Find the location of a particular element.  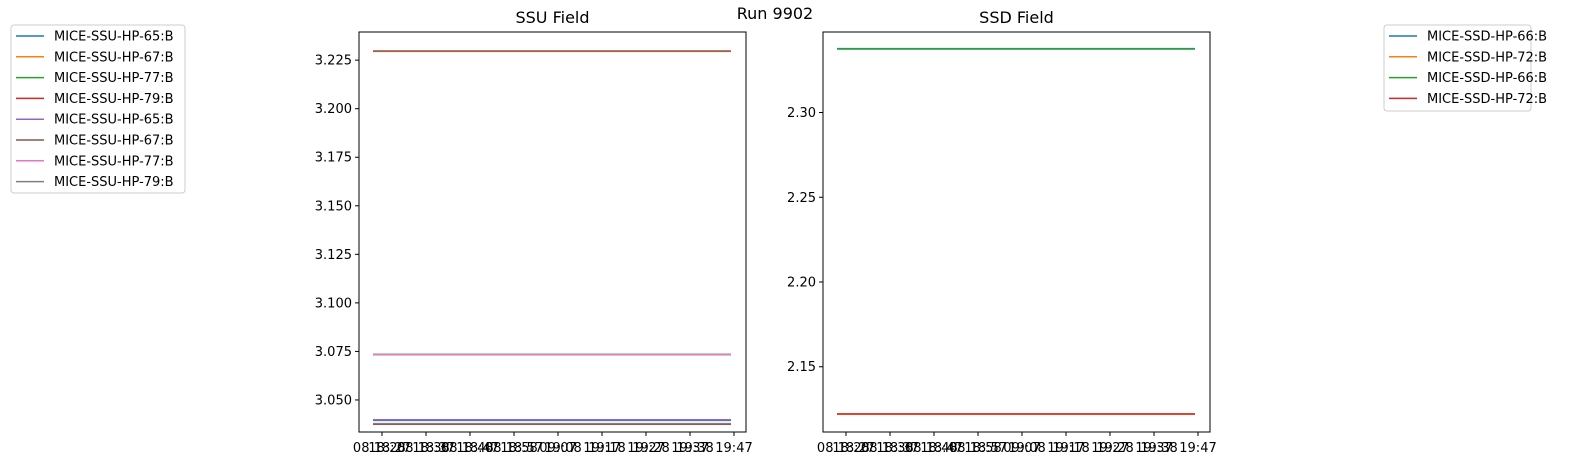

y-tick-label: 3.200 is located at coordinates (333, 109).